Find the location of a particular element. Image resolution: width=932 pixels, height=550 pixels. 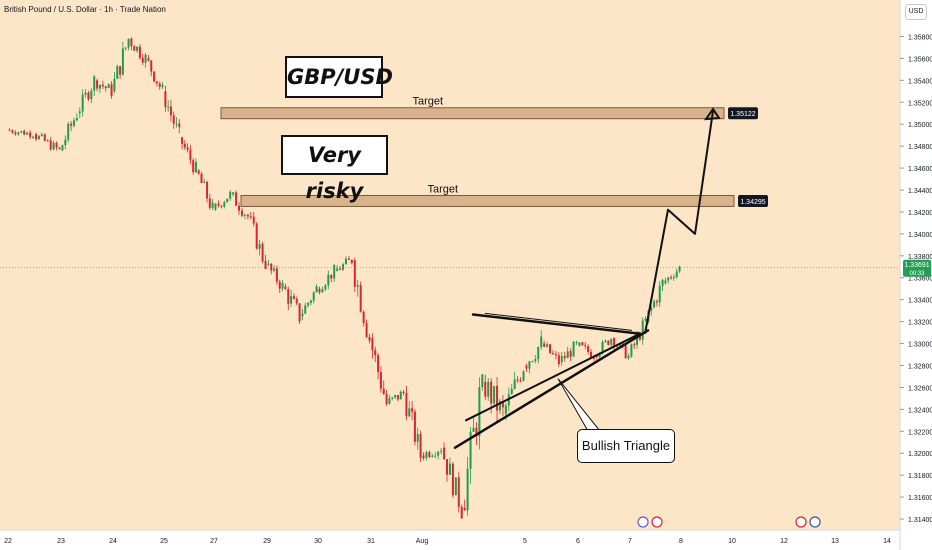

x-tick-label: 14 is located at coordinates (887, 541).